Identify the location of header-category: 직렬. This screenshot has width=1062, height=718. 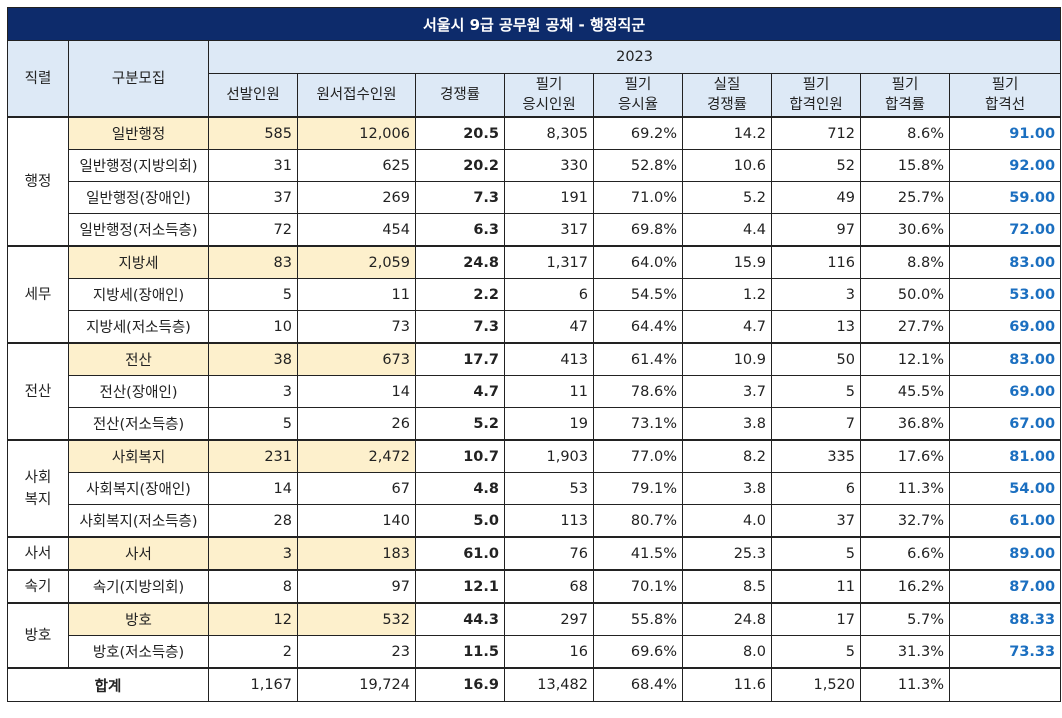
(38, 79).